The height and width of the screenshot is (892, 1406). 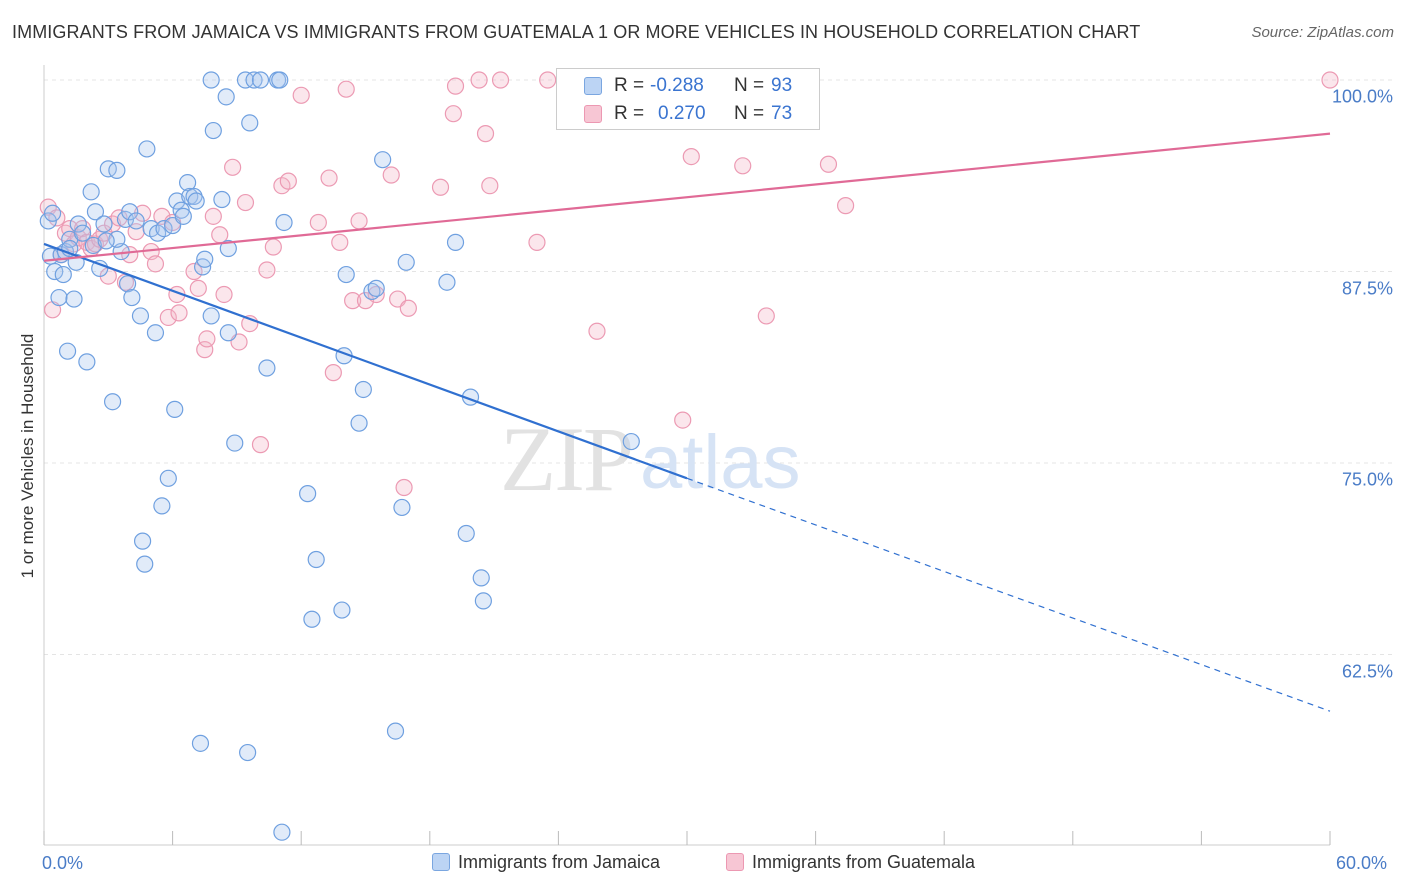 I want to click on bottom-legend-guatemala: Immigrants from Guatemala, so click(x=850, y=862).